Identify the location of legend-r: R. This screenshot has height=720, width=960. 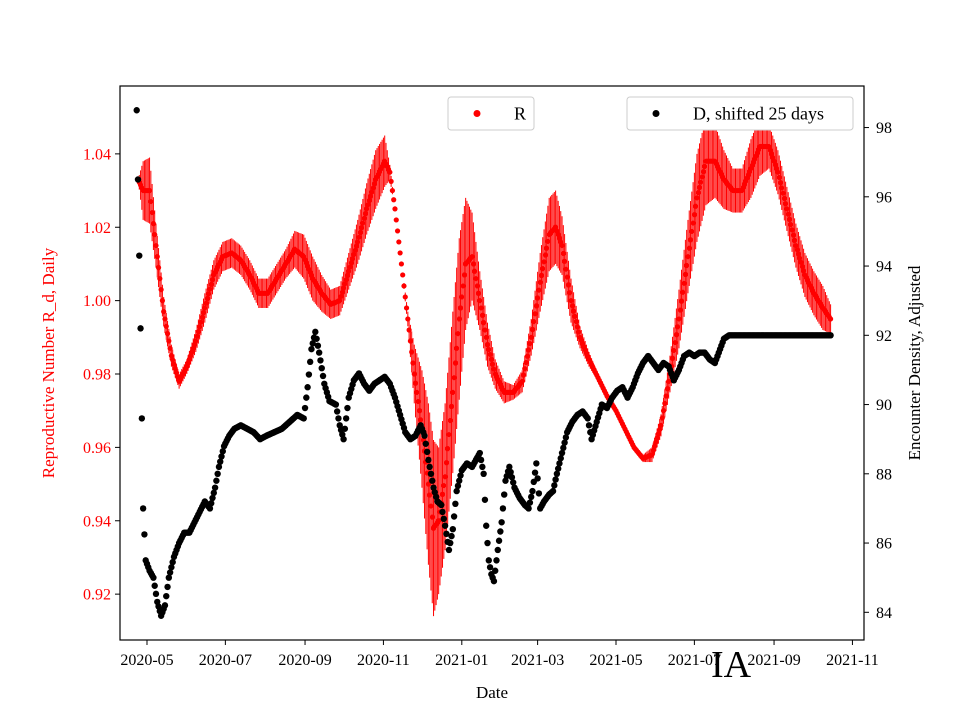
(491, 113).